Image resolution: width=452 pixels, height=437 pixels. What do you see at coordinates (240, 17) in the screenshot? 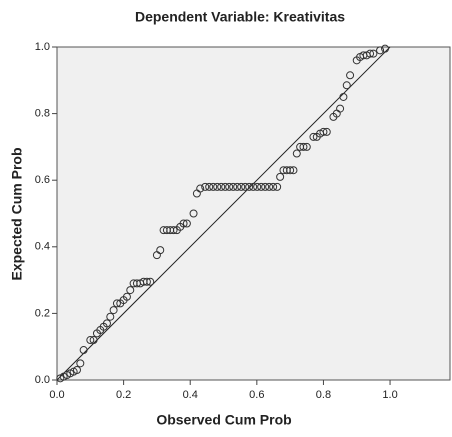
I see `chart-title: Dependent Variable: Kreativitas` at bounding box center [240, 17].